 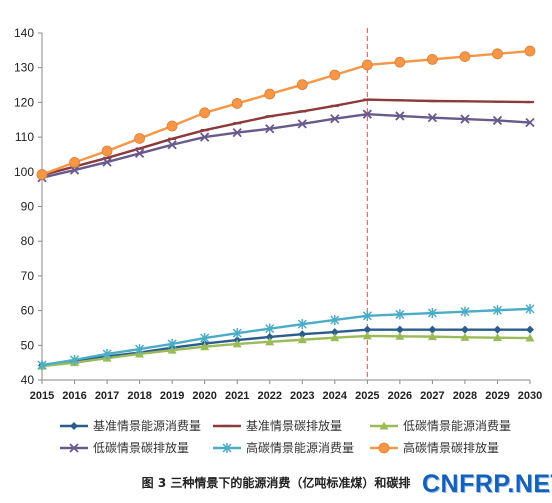 What do you see at coordinates (335, 396) in the screenshot?
I see `x-tick-label: 2024` at bounding box center [335, 396].